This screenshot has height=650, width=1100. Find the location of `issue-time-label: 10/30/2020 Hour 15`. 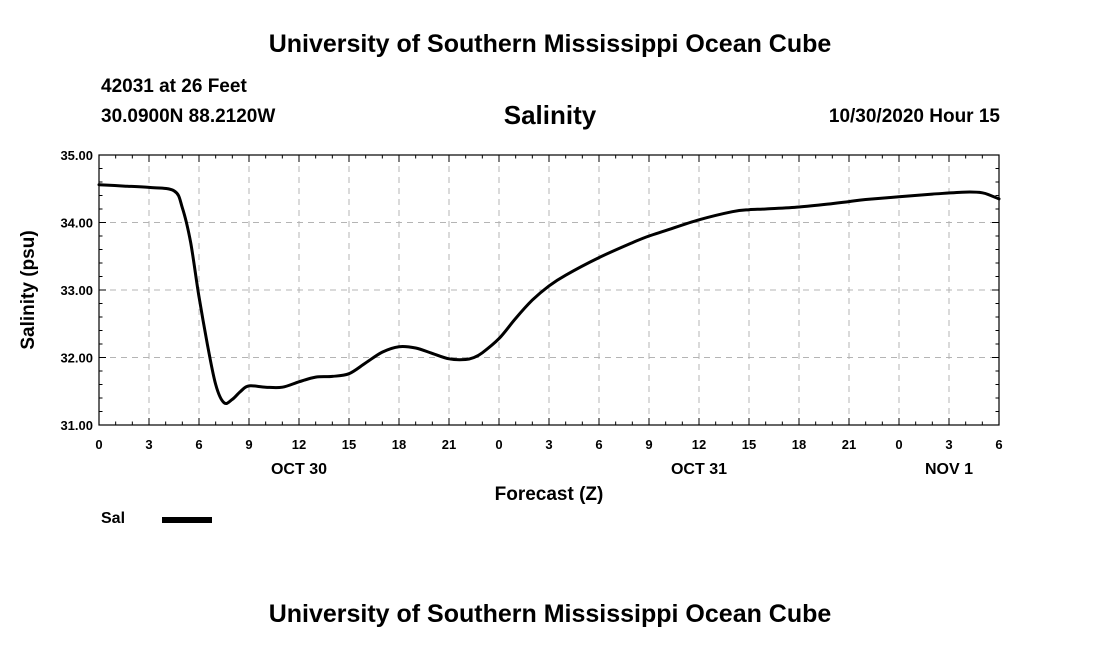

issue-time-label: 10/30/2020 Hour 15 is located at coordinates (914, 116).